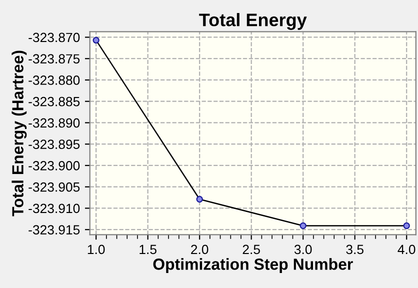  I want to click on y-tick-label: -323.900, so click(54, 165).